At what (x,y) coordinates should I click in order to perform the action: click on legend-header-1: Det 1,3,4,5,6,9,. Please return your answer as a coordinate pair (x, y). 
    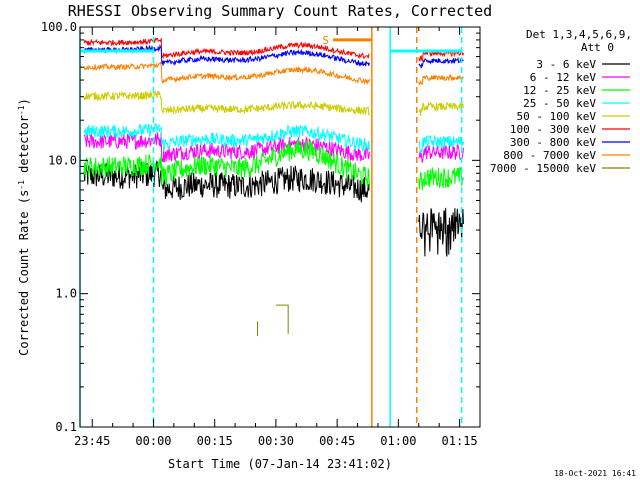
    Looking at the image, I should click on (579, 34).